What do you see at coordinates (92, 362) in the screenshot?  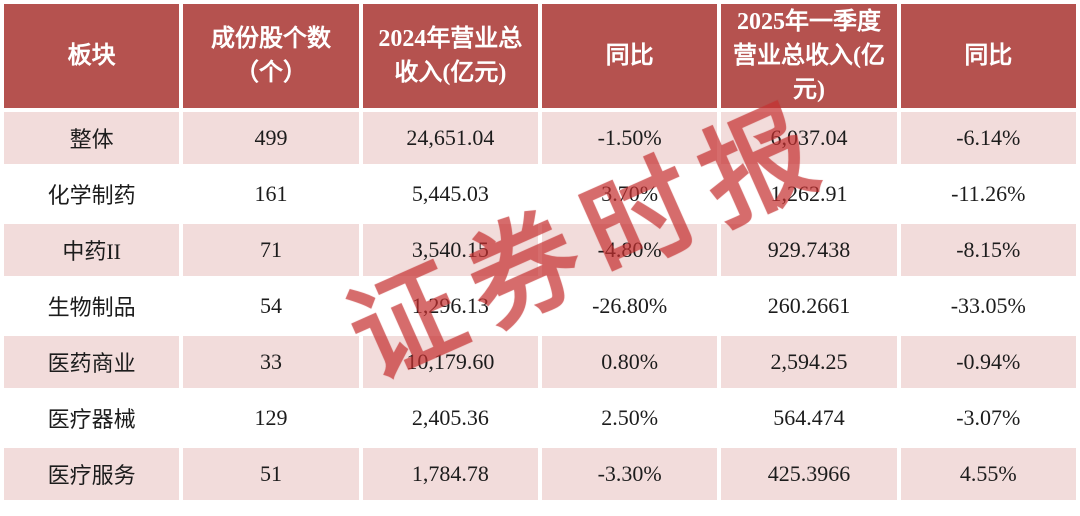 I see `cell-sector: 医药商业` at bounding box center [92, 362].